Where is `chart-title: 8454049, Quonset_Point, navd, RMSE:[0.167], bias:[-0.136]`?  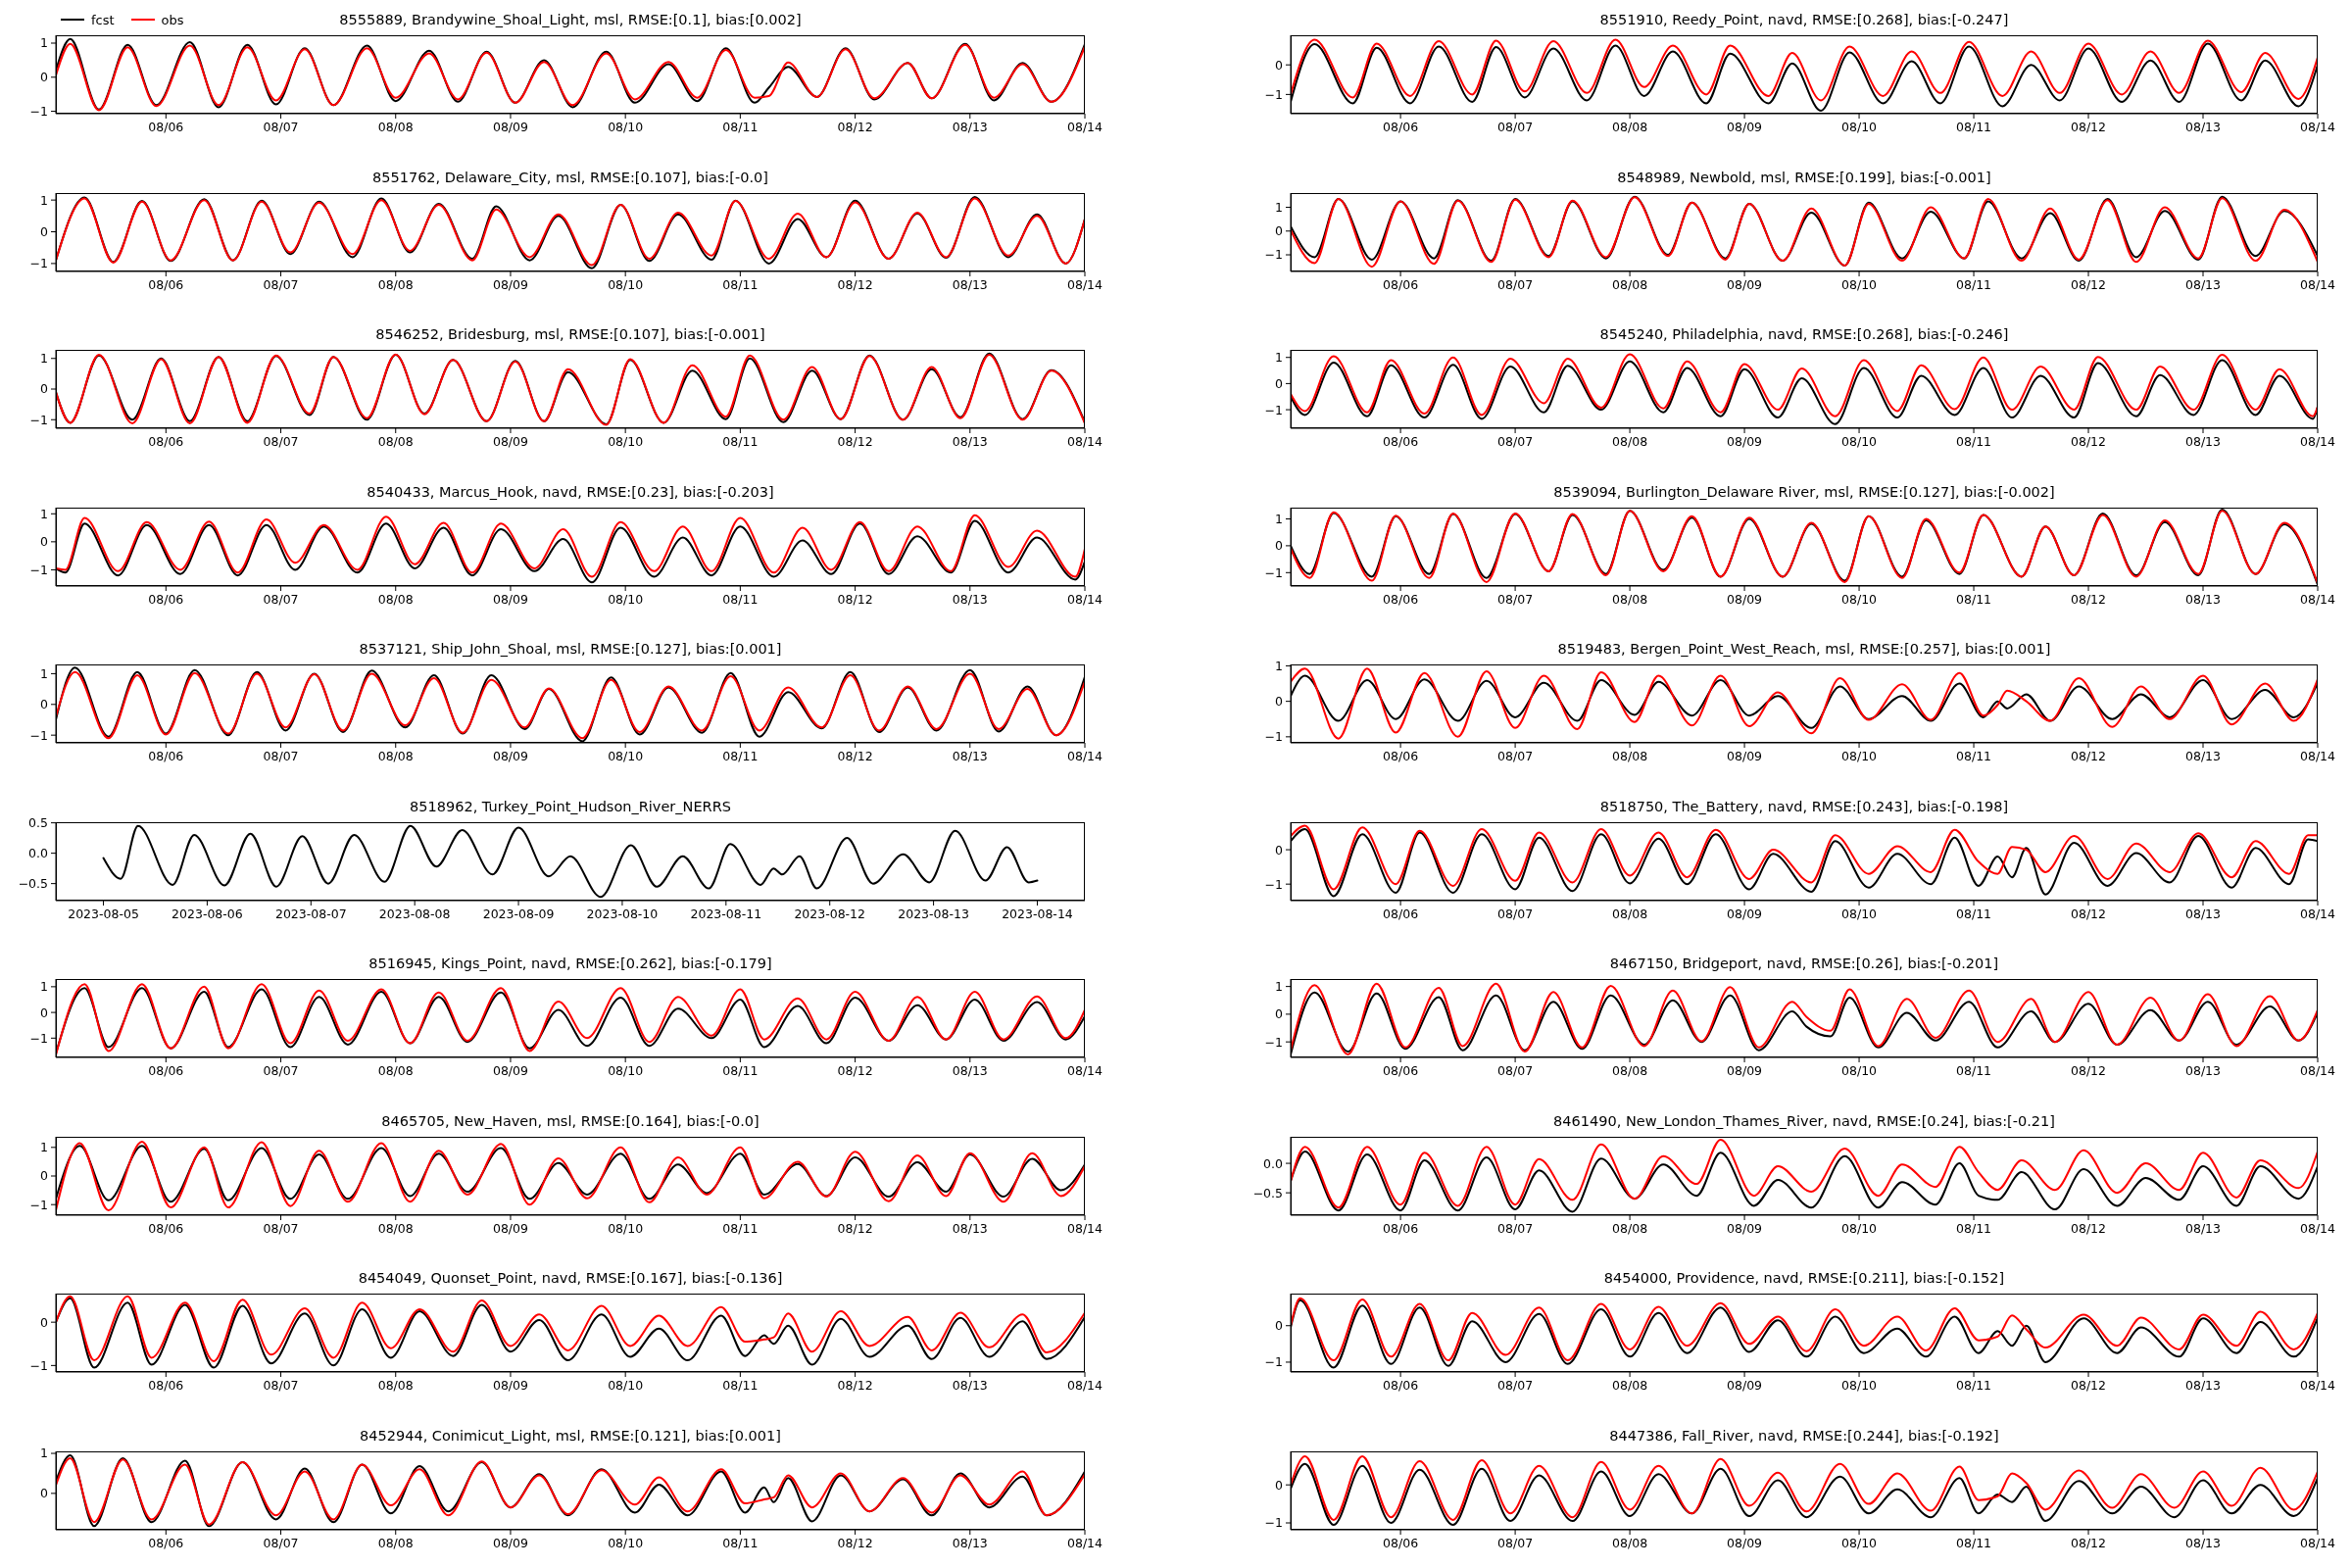
chart-title: 8454049, Quonset_Point, navd, RMSE:[0.167], bias:[-0.136] is located at coordinates (570, 1278).